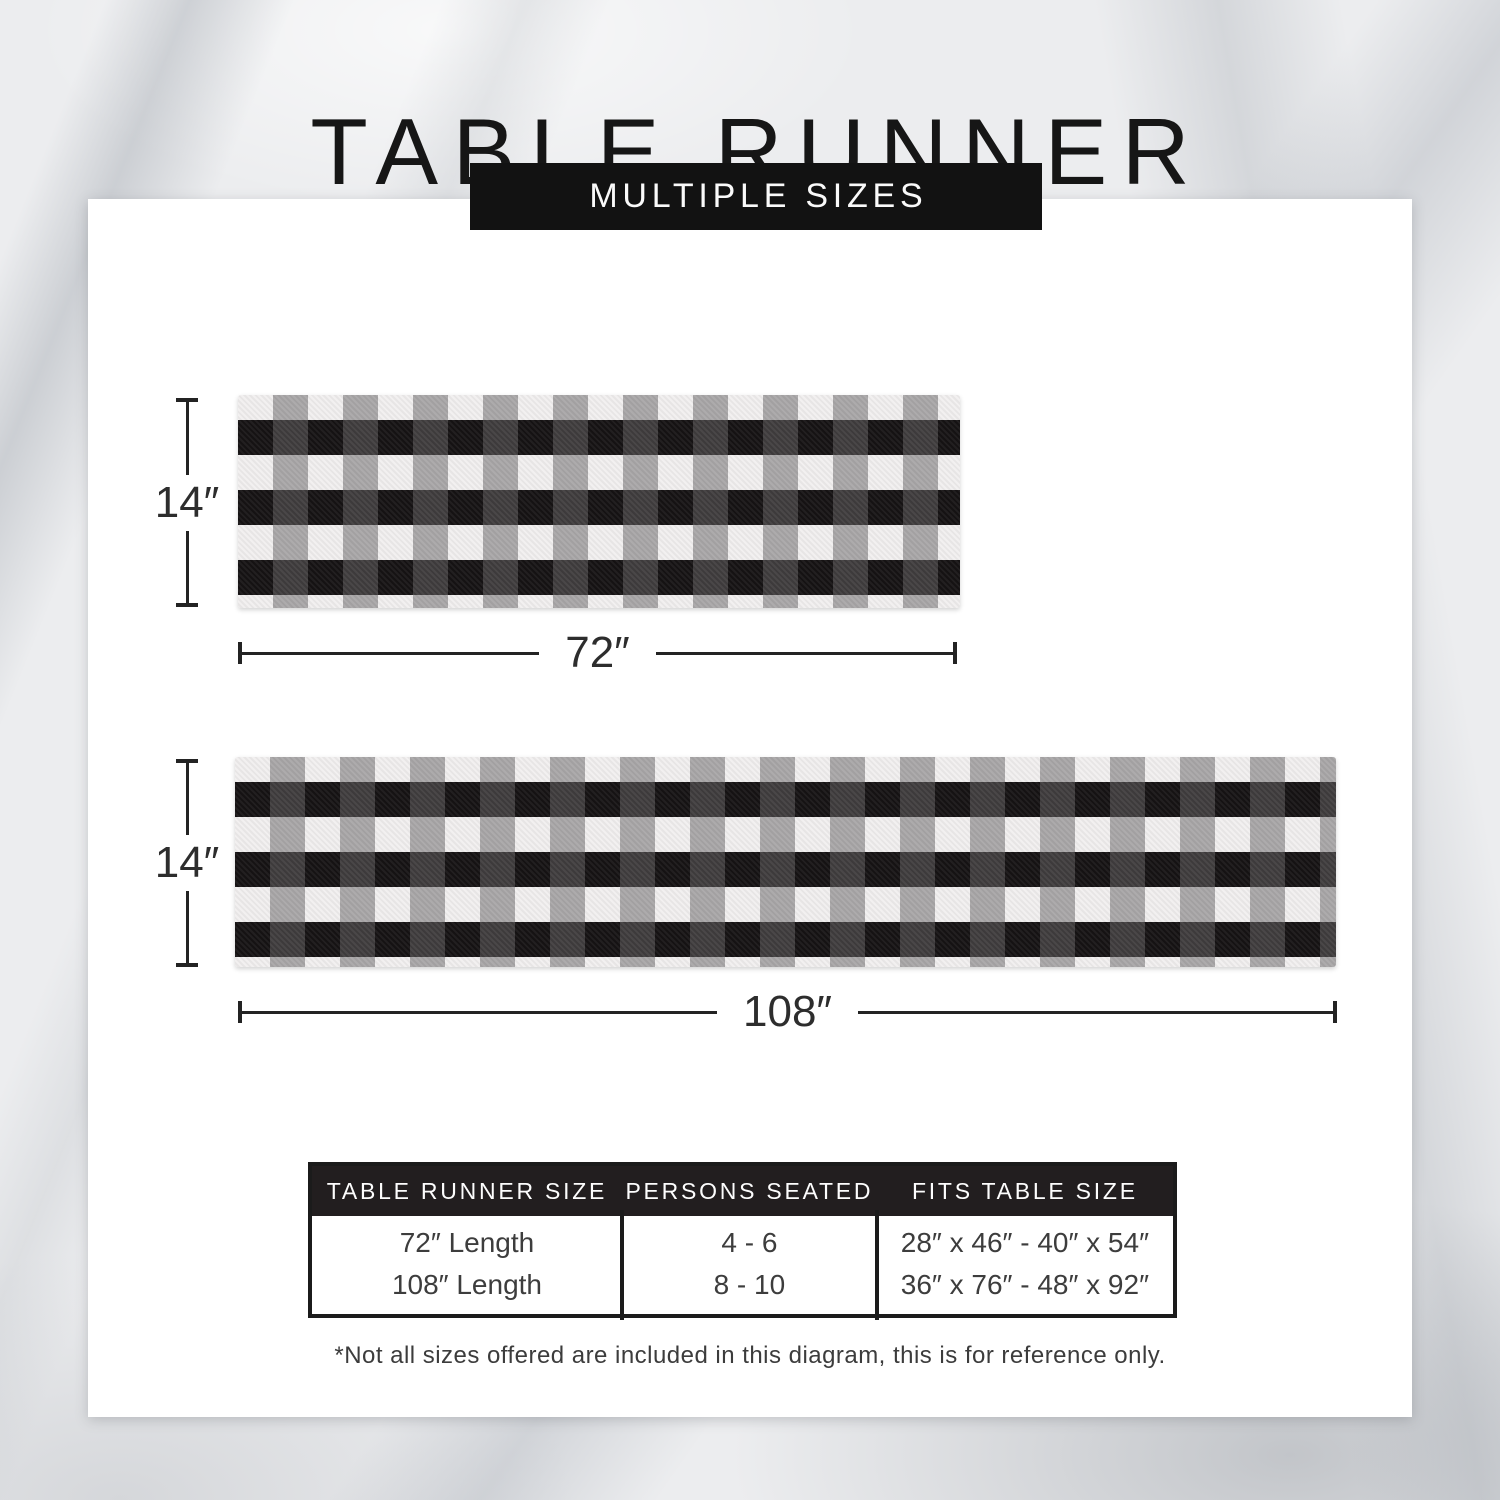  Describe the element at coordinates (467, 1190) in the screenshot. I see `header-table-runner-size: TABLE RUNNER SIZE` at that location.